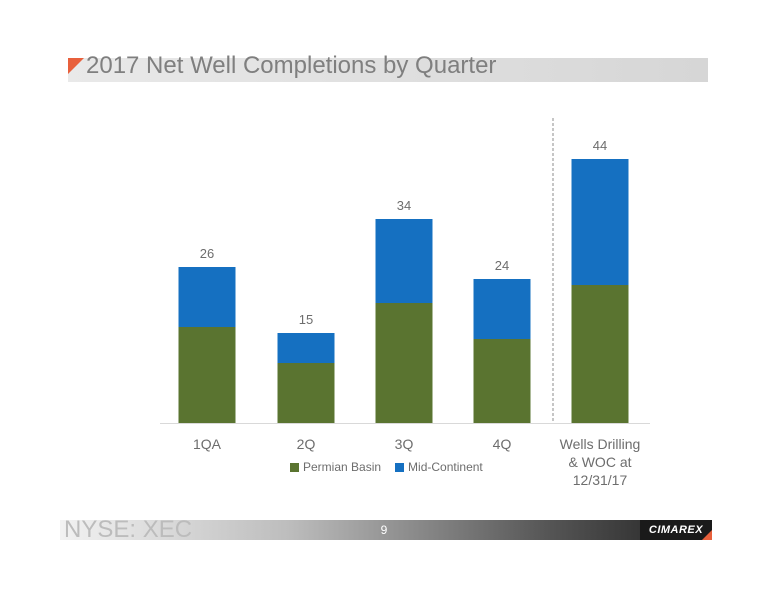 This screenshot has width=776, height=600. Describe the element at coordinates (502, 444) in the screenshot. I see `category-label-3: 4Q` at that location.